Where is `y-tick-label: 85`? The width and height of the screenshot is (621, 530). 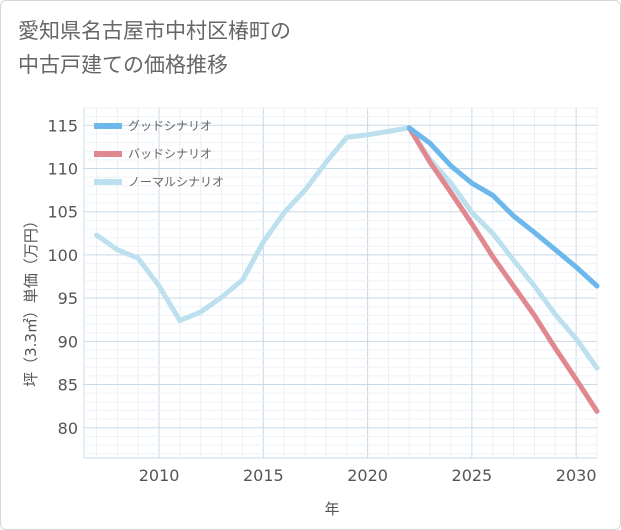 y-tick-label: 85 is located at coordinates (68, 385).